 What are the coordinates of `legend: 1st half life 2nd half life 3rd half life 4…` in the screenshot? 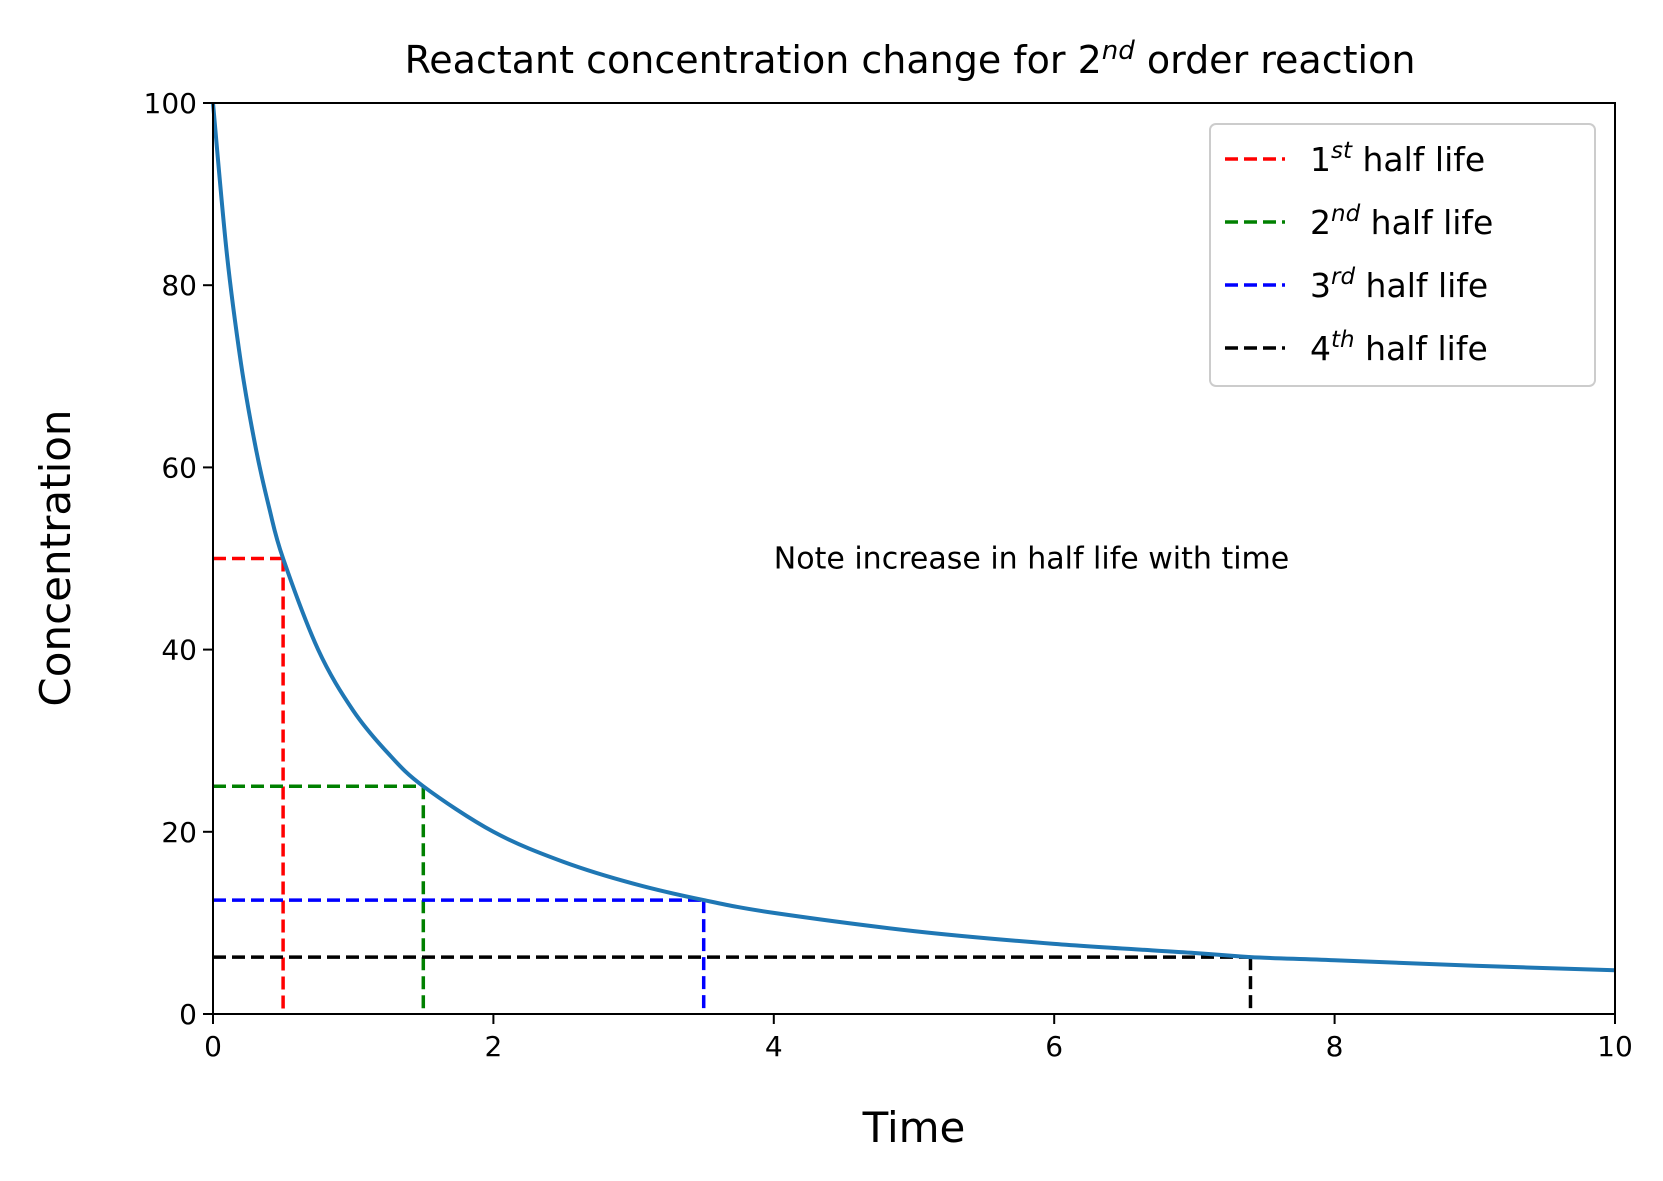 It's located at (1402, 255).